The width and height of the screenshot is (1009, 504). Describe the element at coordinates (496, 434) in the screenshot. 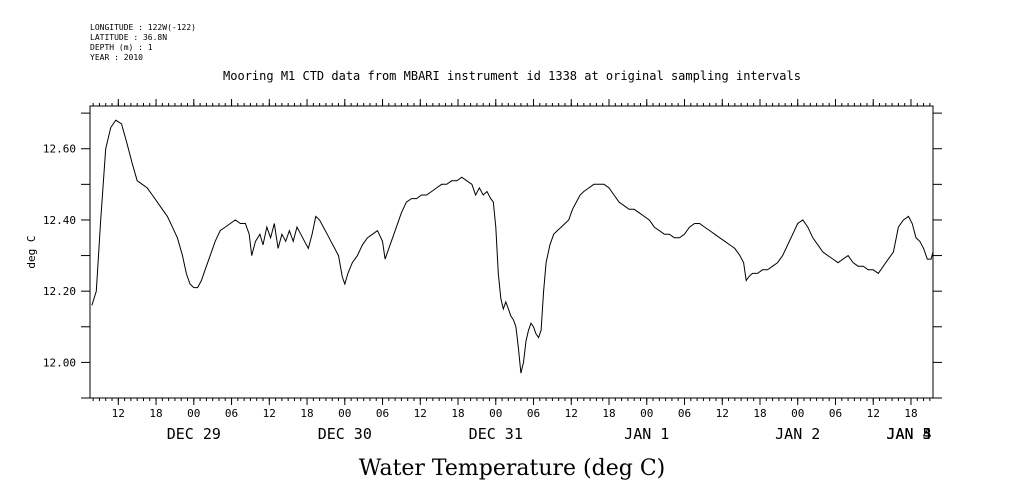

I see `x-day-label: DEC 31` at that location.